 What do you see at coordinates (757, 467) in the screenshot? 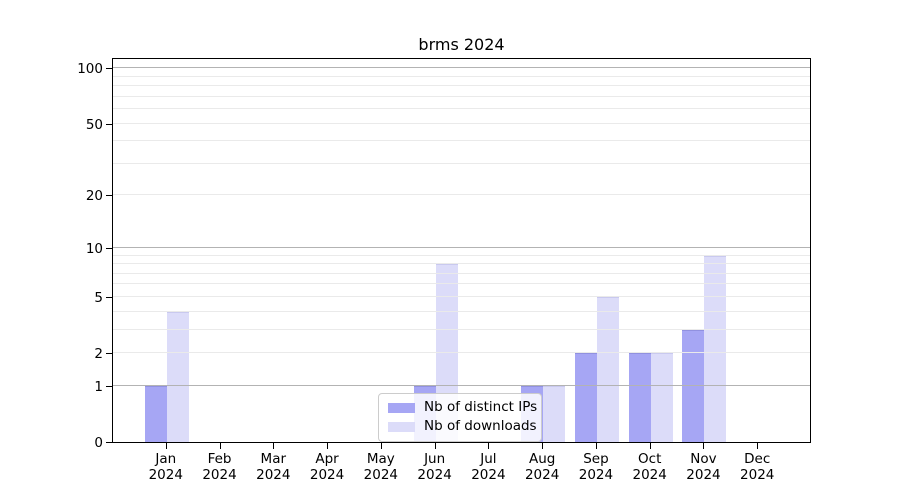
I see `x-tick-label-dec: Dec 2024` at bounding box center [757, 467].